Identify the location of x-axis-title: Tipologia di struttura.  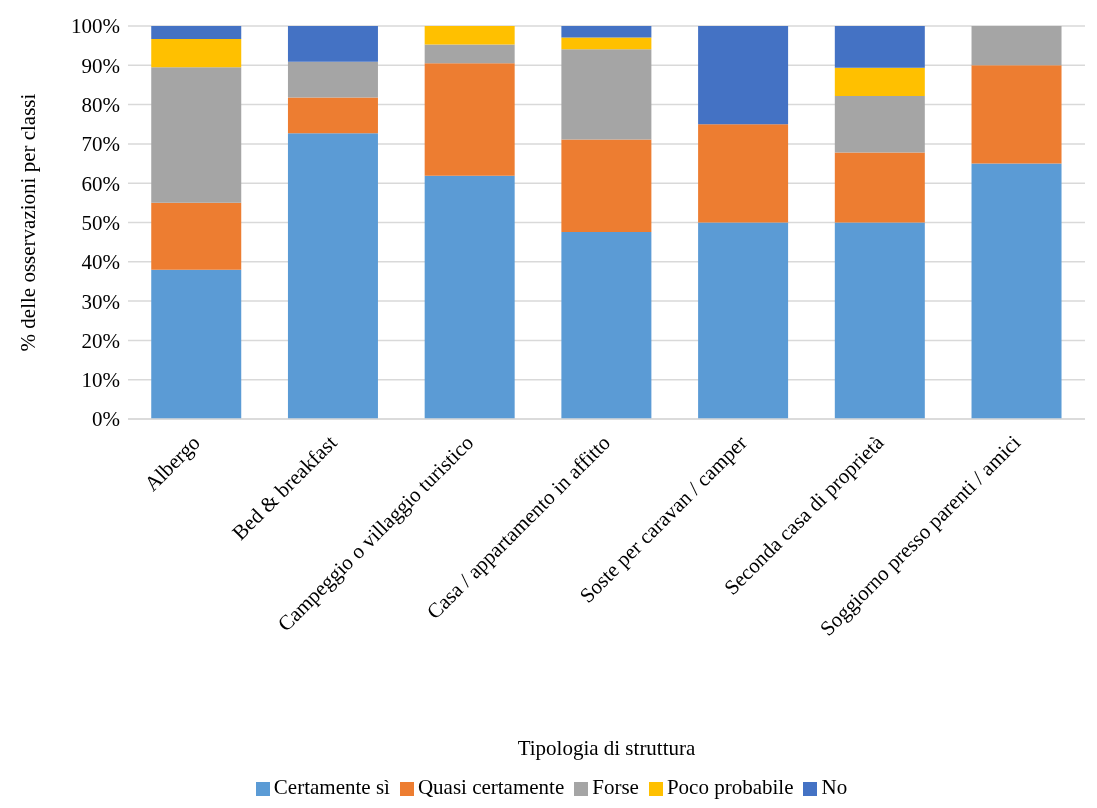
(607, 748).